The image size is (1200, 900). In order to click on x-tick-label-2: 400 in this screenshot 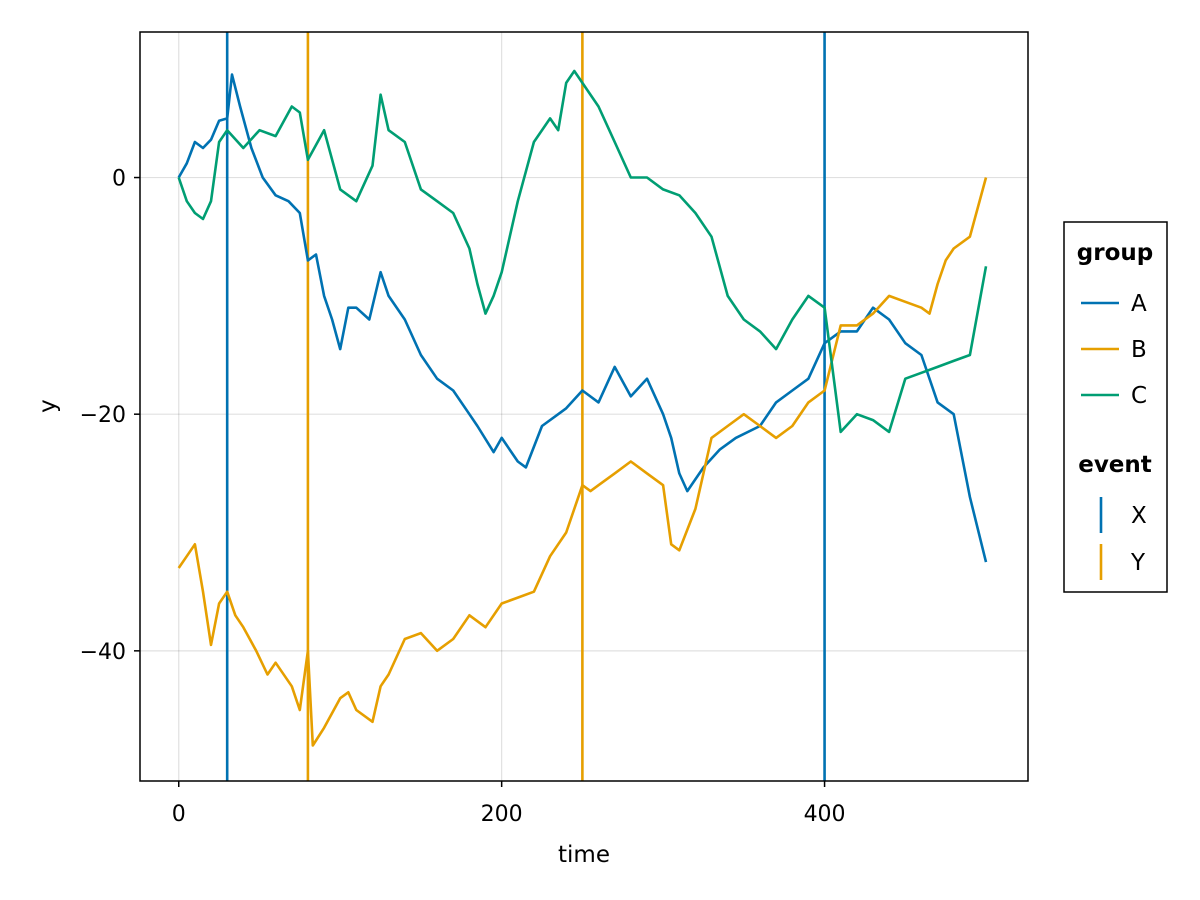, I will do `click(825, 814)`.